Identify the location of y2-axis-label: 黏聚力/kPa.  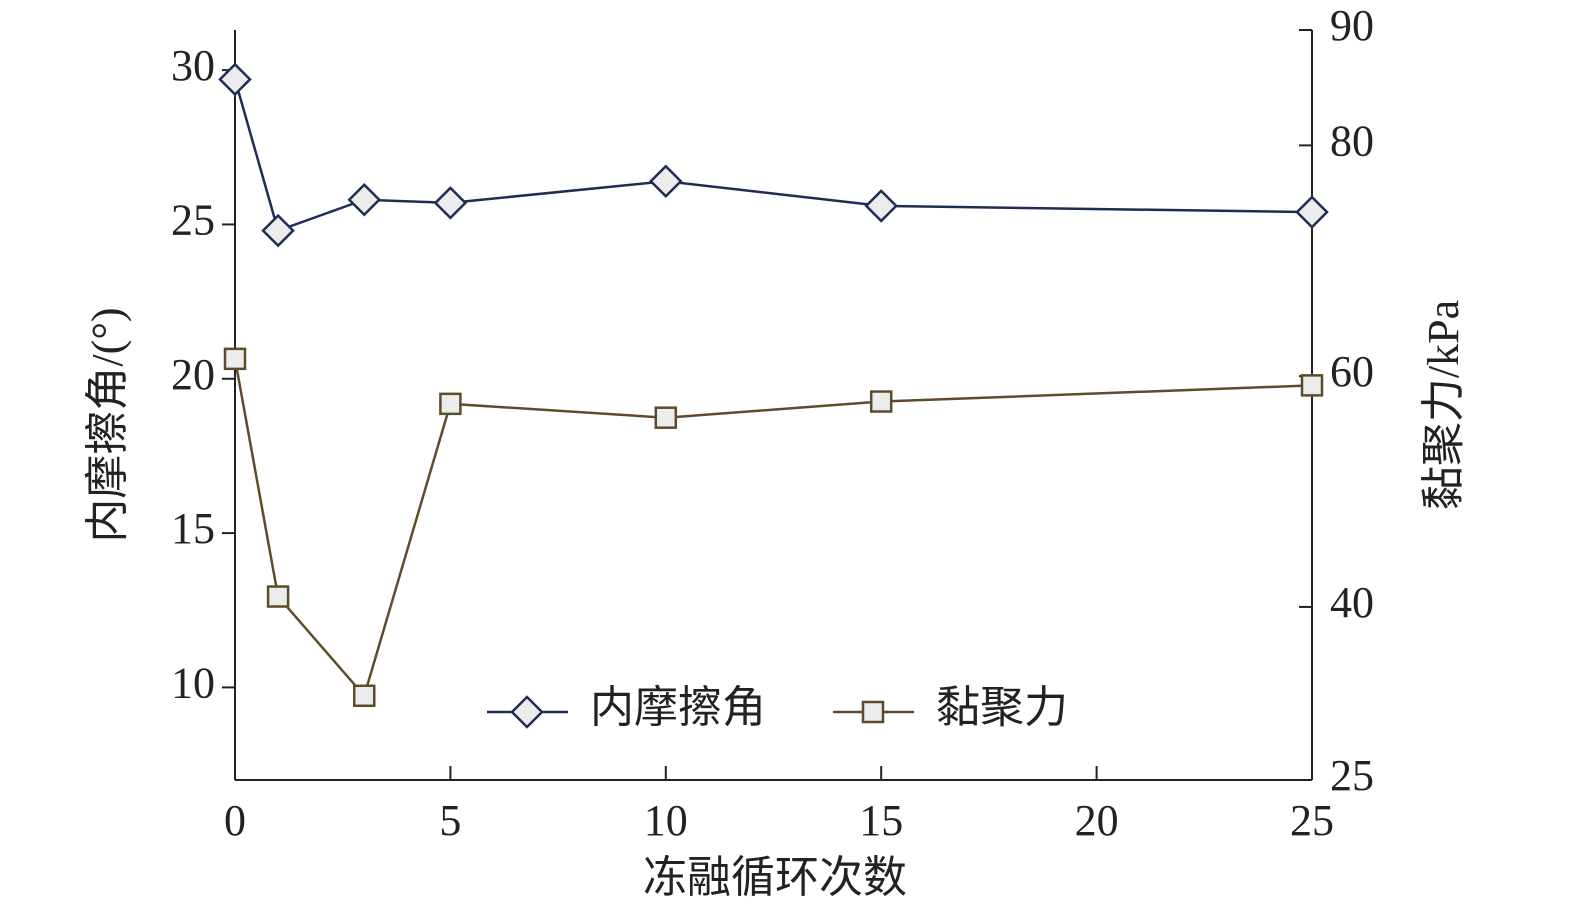
(1443, 405).